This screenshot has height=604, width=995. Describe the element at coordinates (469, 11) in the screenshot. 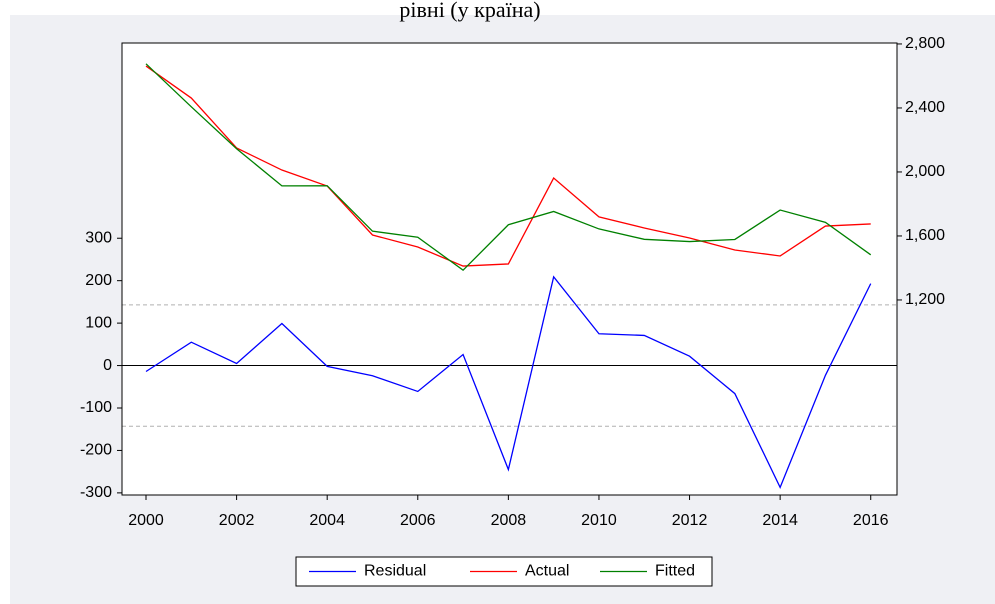

I see `chart-title: рівні (у країна)` at that location.